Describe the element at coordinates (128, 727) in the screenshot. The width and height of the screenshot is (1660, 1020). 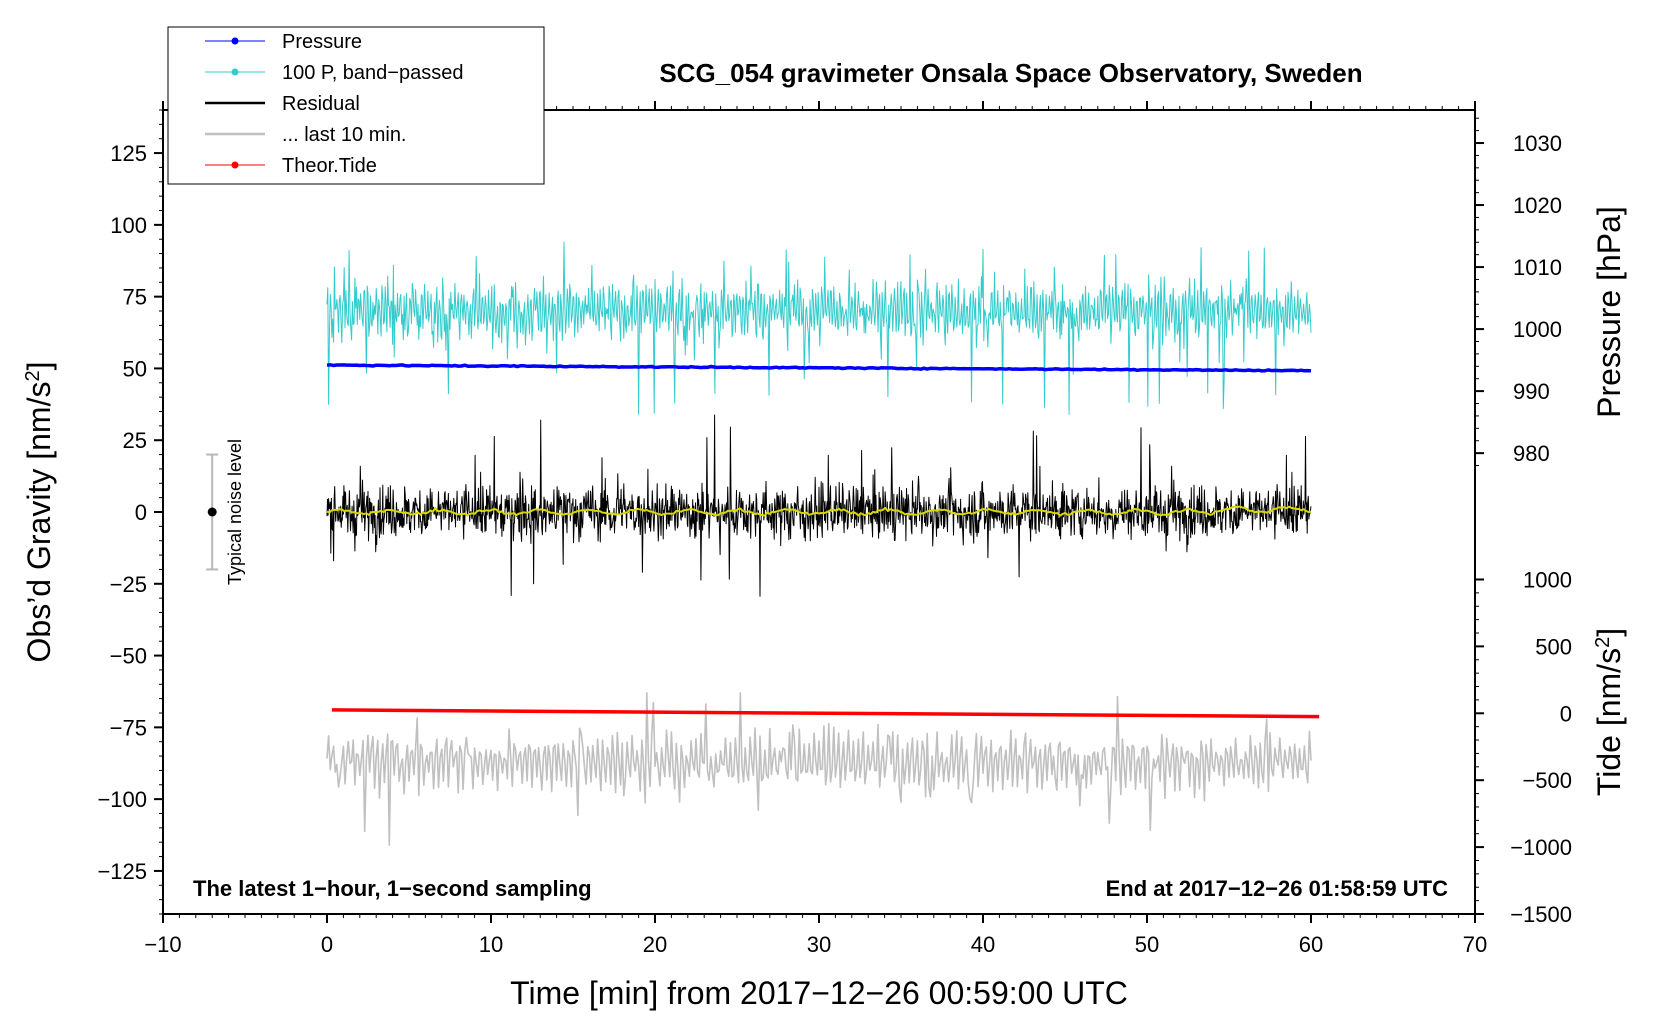
I see `y-tick-label: −75` at that location.